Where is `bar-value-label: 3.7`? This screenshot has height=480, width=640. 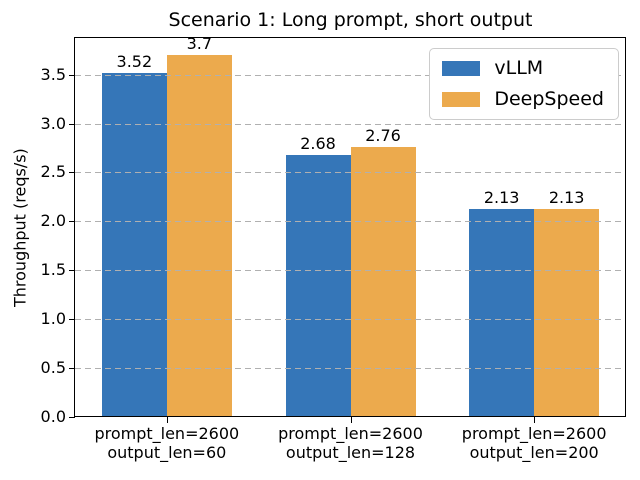 bar-value-label: 3.7 is located at coordinates (199, 44).